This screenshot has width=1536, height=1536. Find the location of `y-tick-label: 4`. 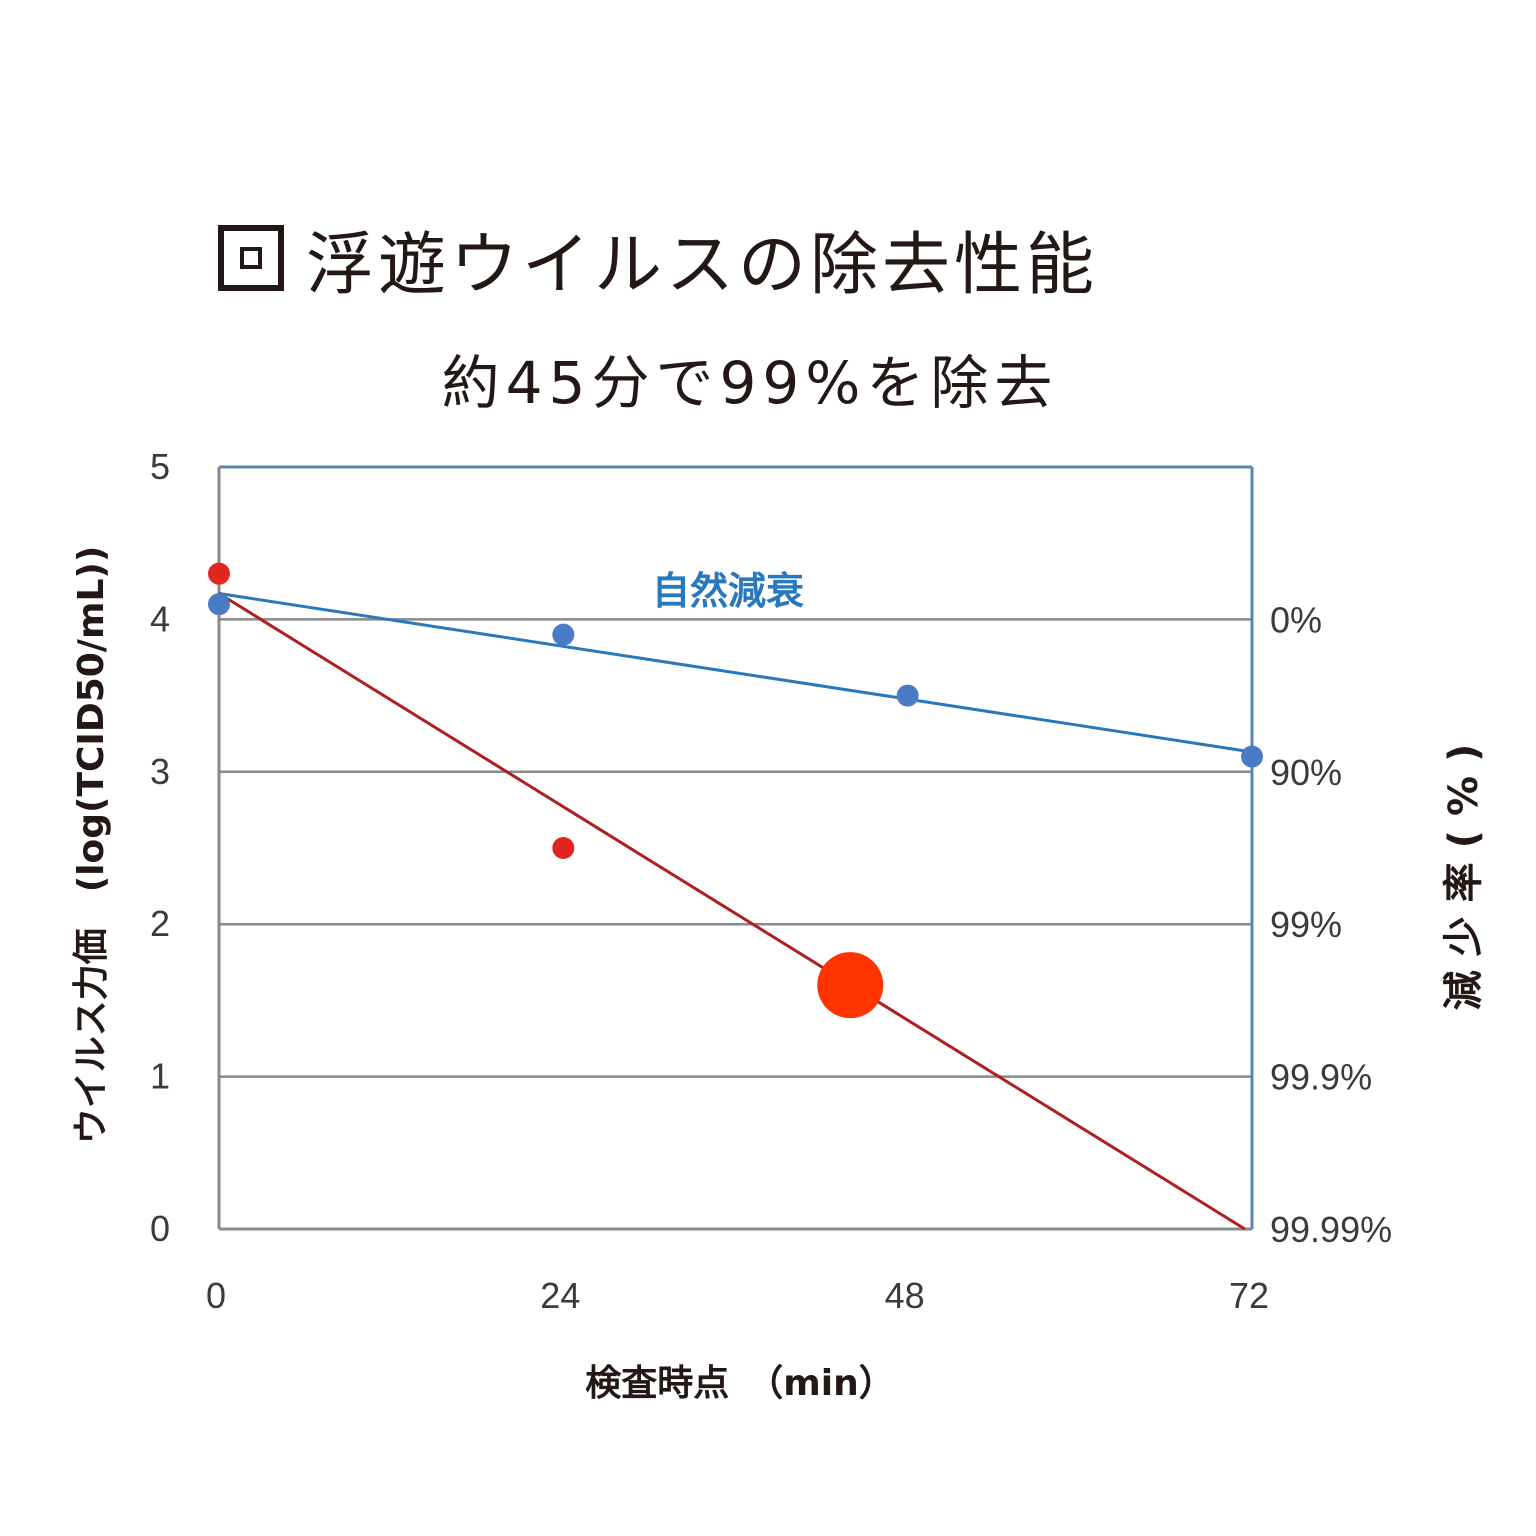

y-tick-label: 4 is located at coordinates (160, 618).